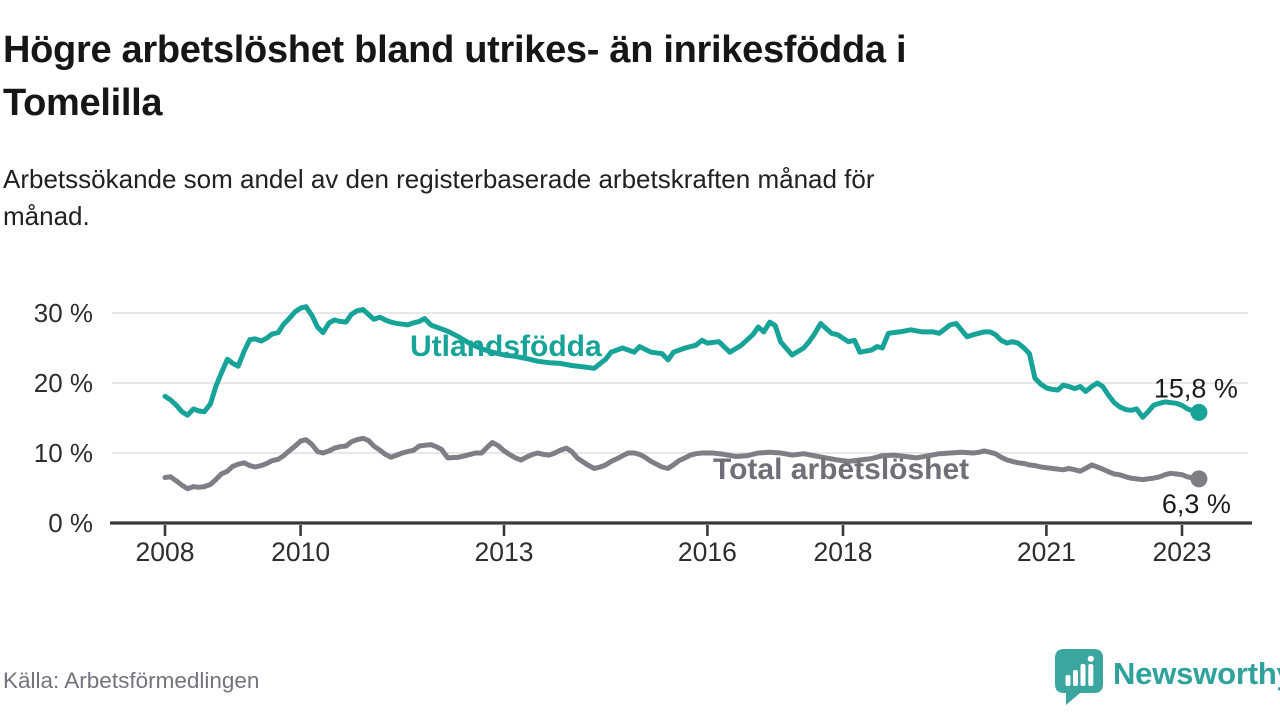  What do you see at coordinates (1079, 677) in the screenshot?
I see `newsworthy-bubble-chart-icon` at bounding box center [1079, 677].